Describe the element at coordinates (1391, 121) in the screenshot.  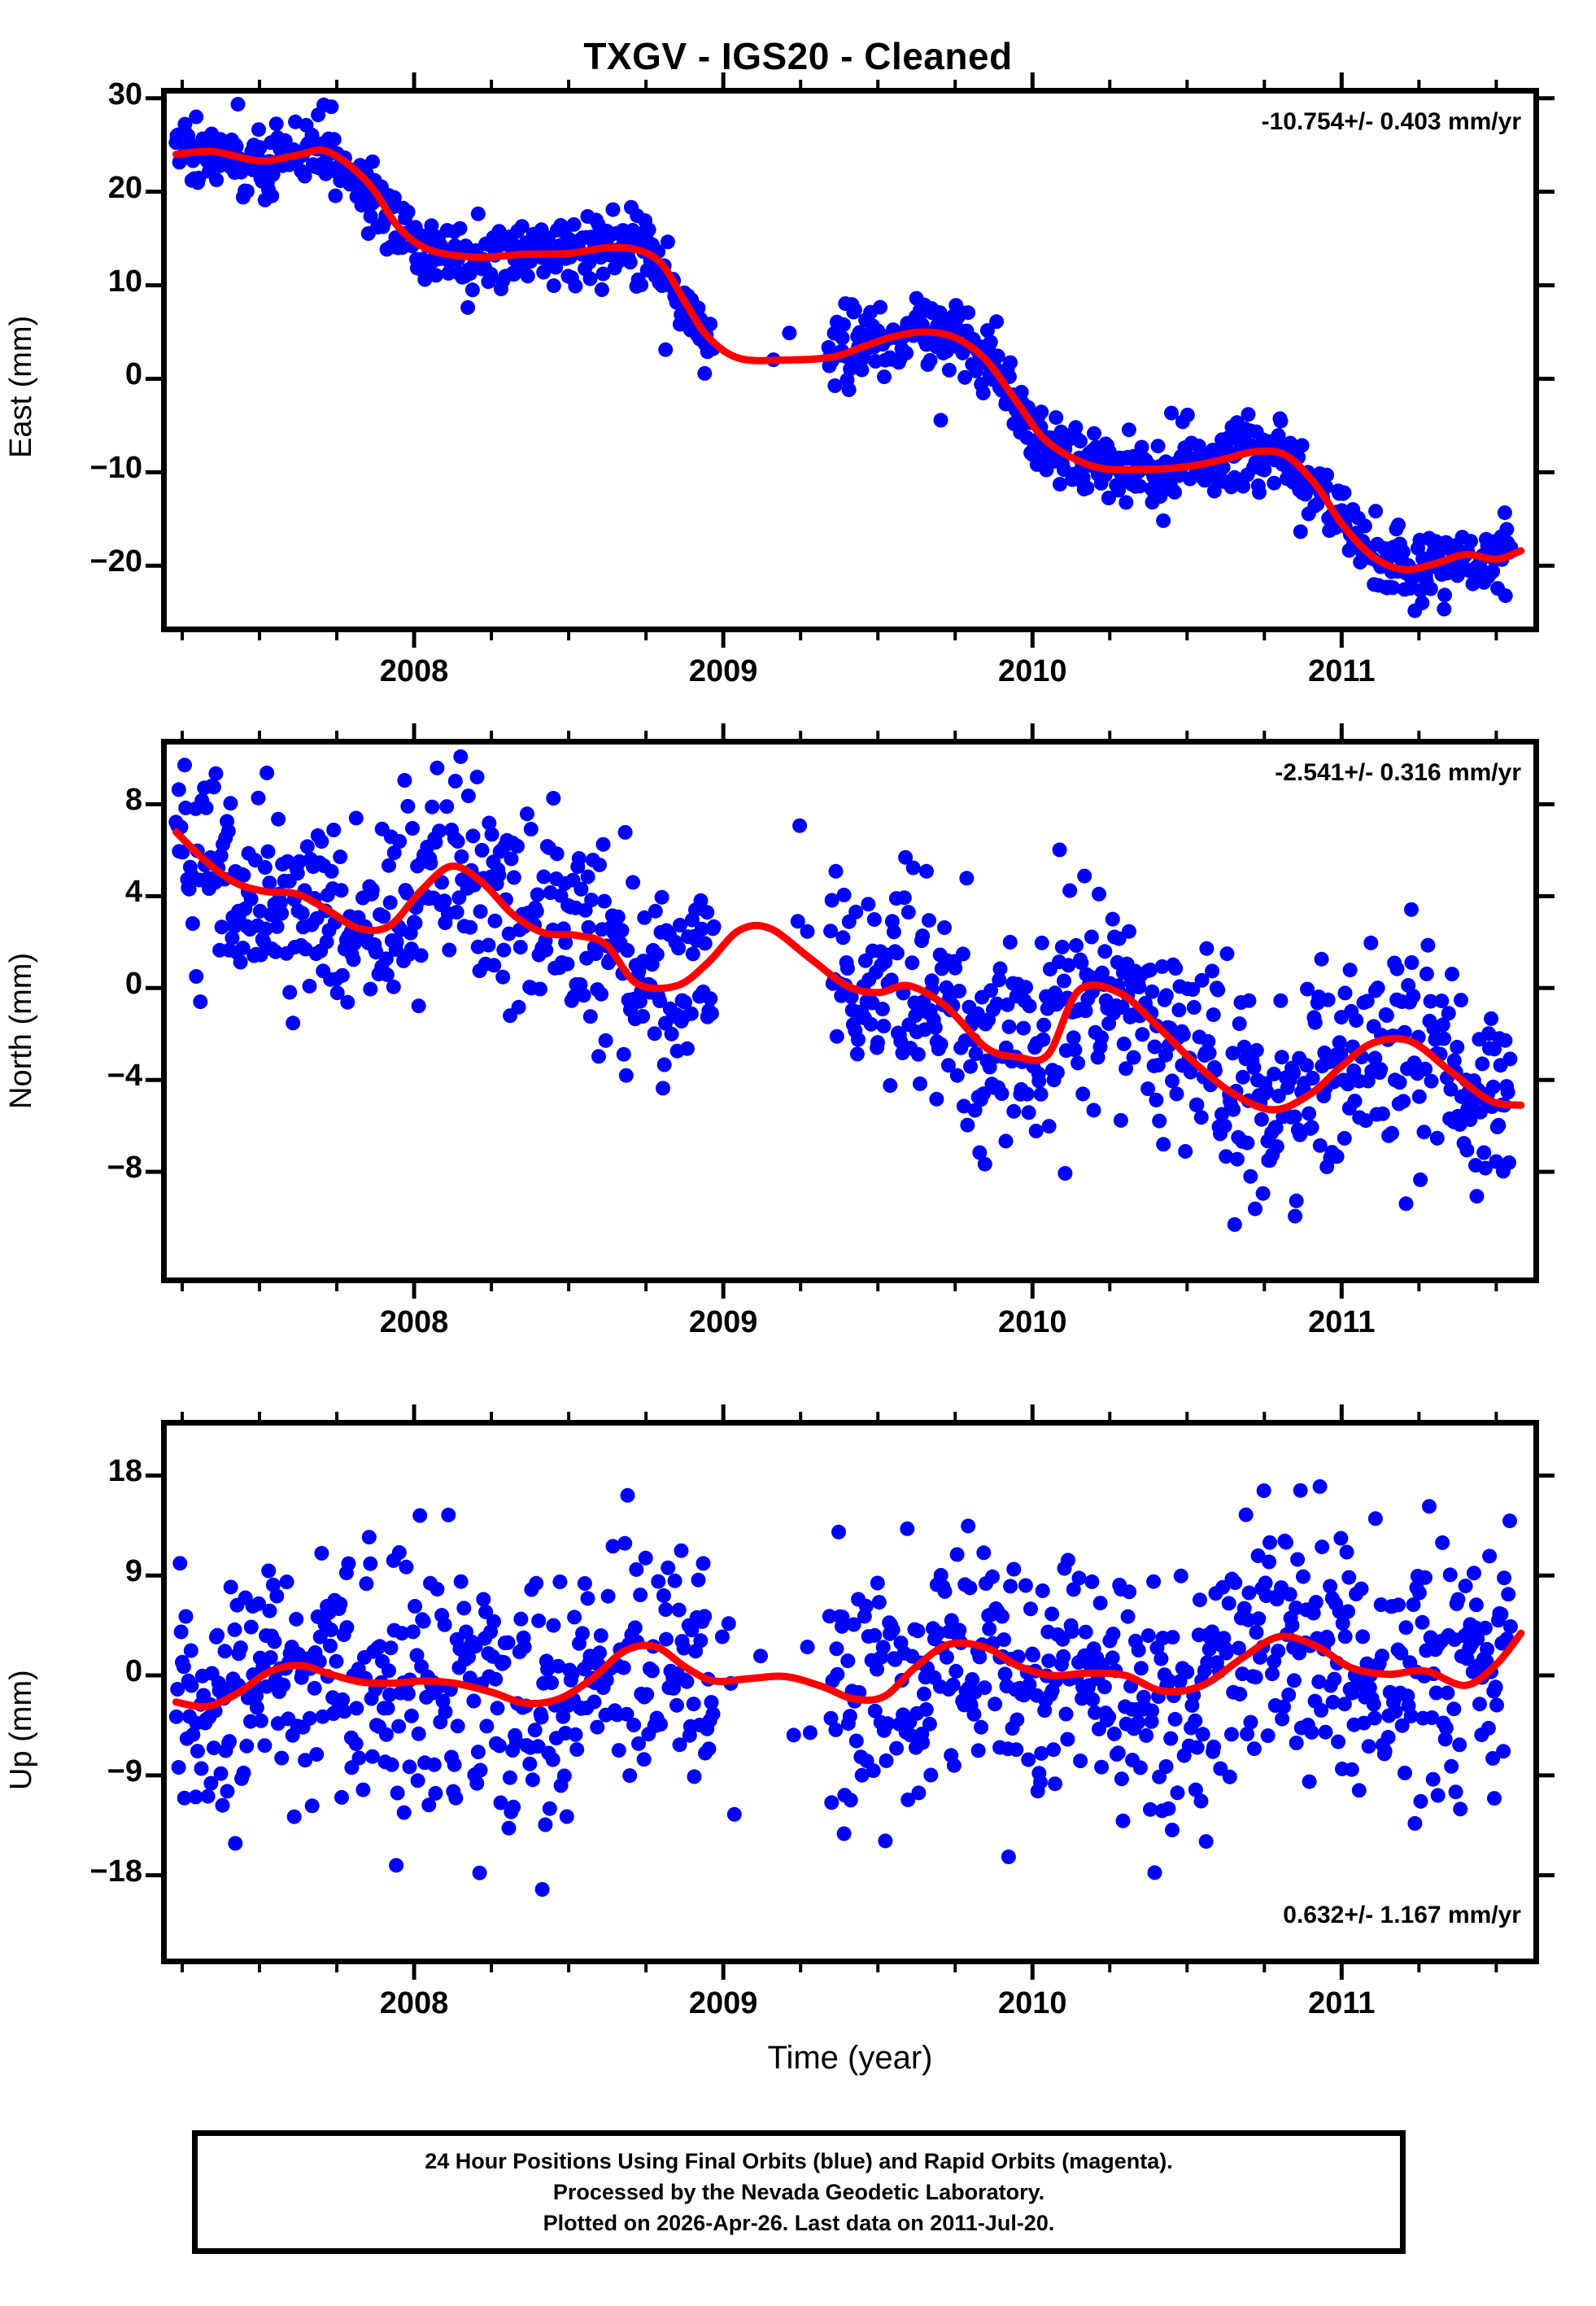
I see `rate-annotation-east: -10.754+/- 0.403 mm/yr` at that location.